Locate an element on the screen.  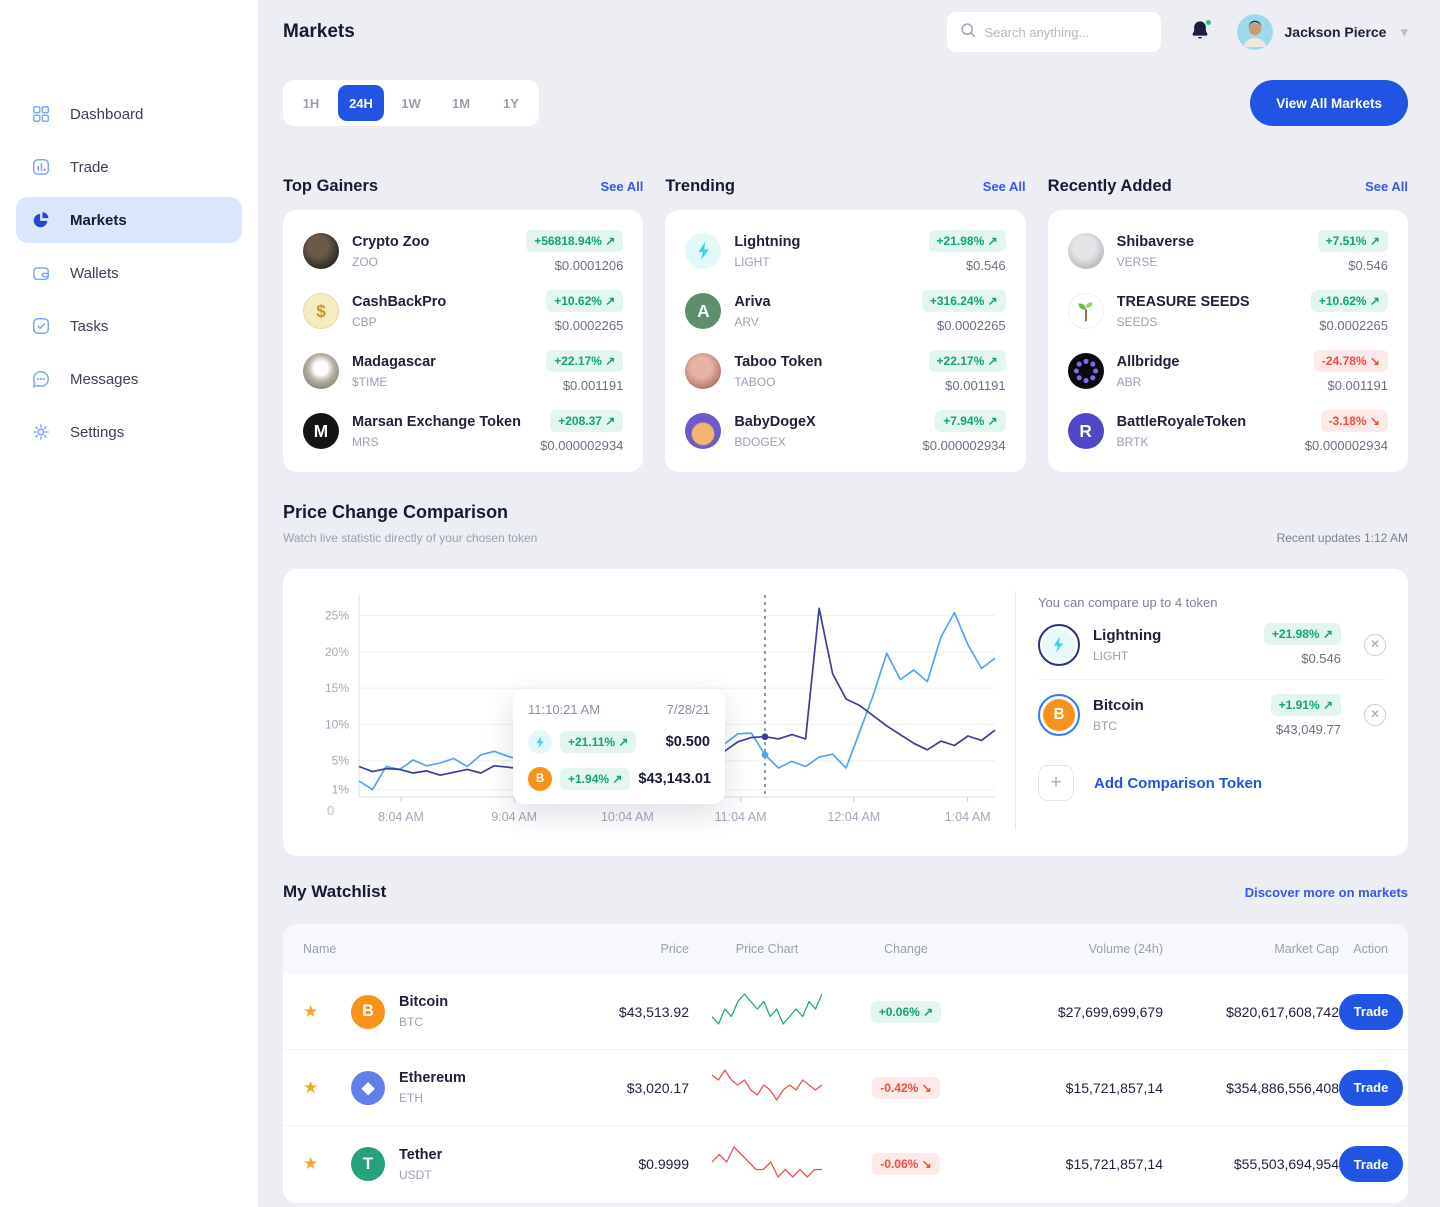
token-row: $ CashBackPro CBP +10.62% ↗ $0.0002265 is located at coordinates (463, 311).